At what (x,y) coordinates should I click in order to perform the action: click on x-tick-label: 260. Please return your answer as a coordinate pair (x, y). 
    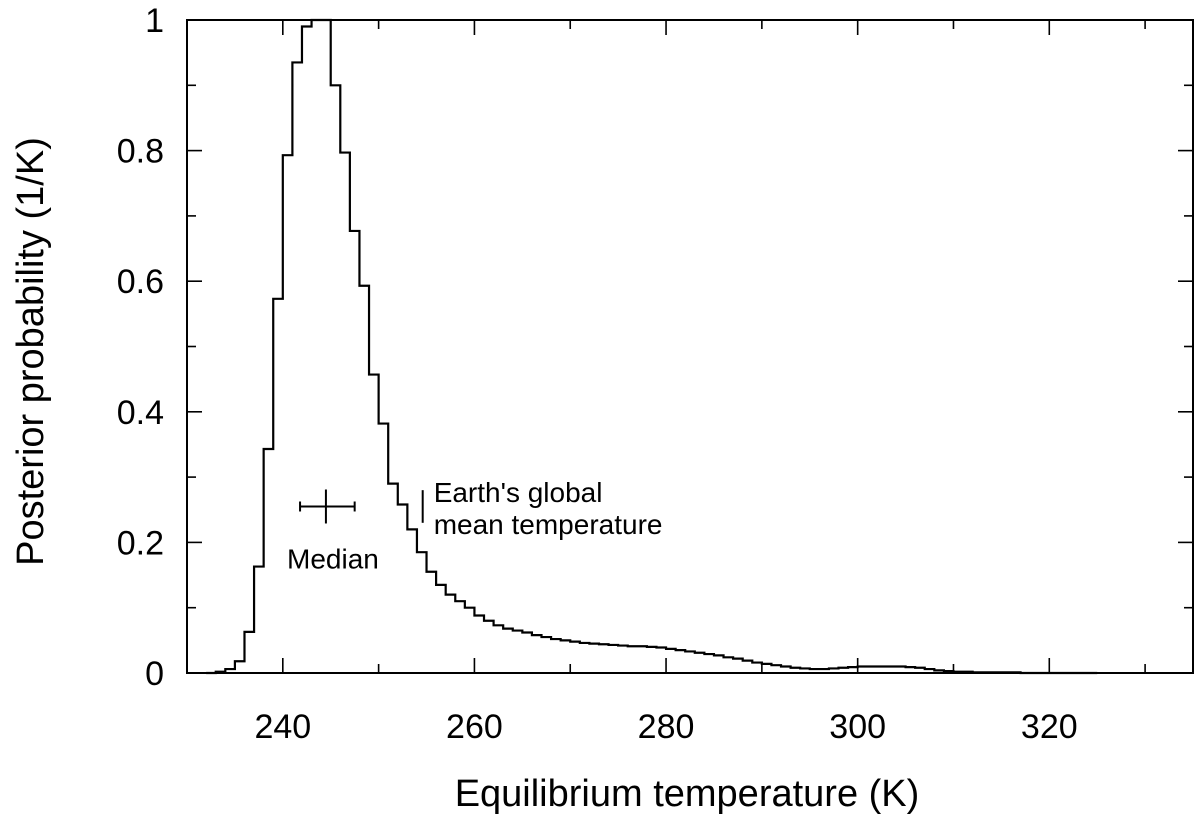
    Looking at the image, I should click on (474, 727).